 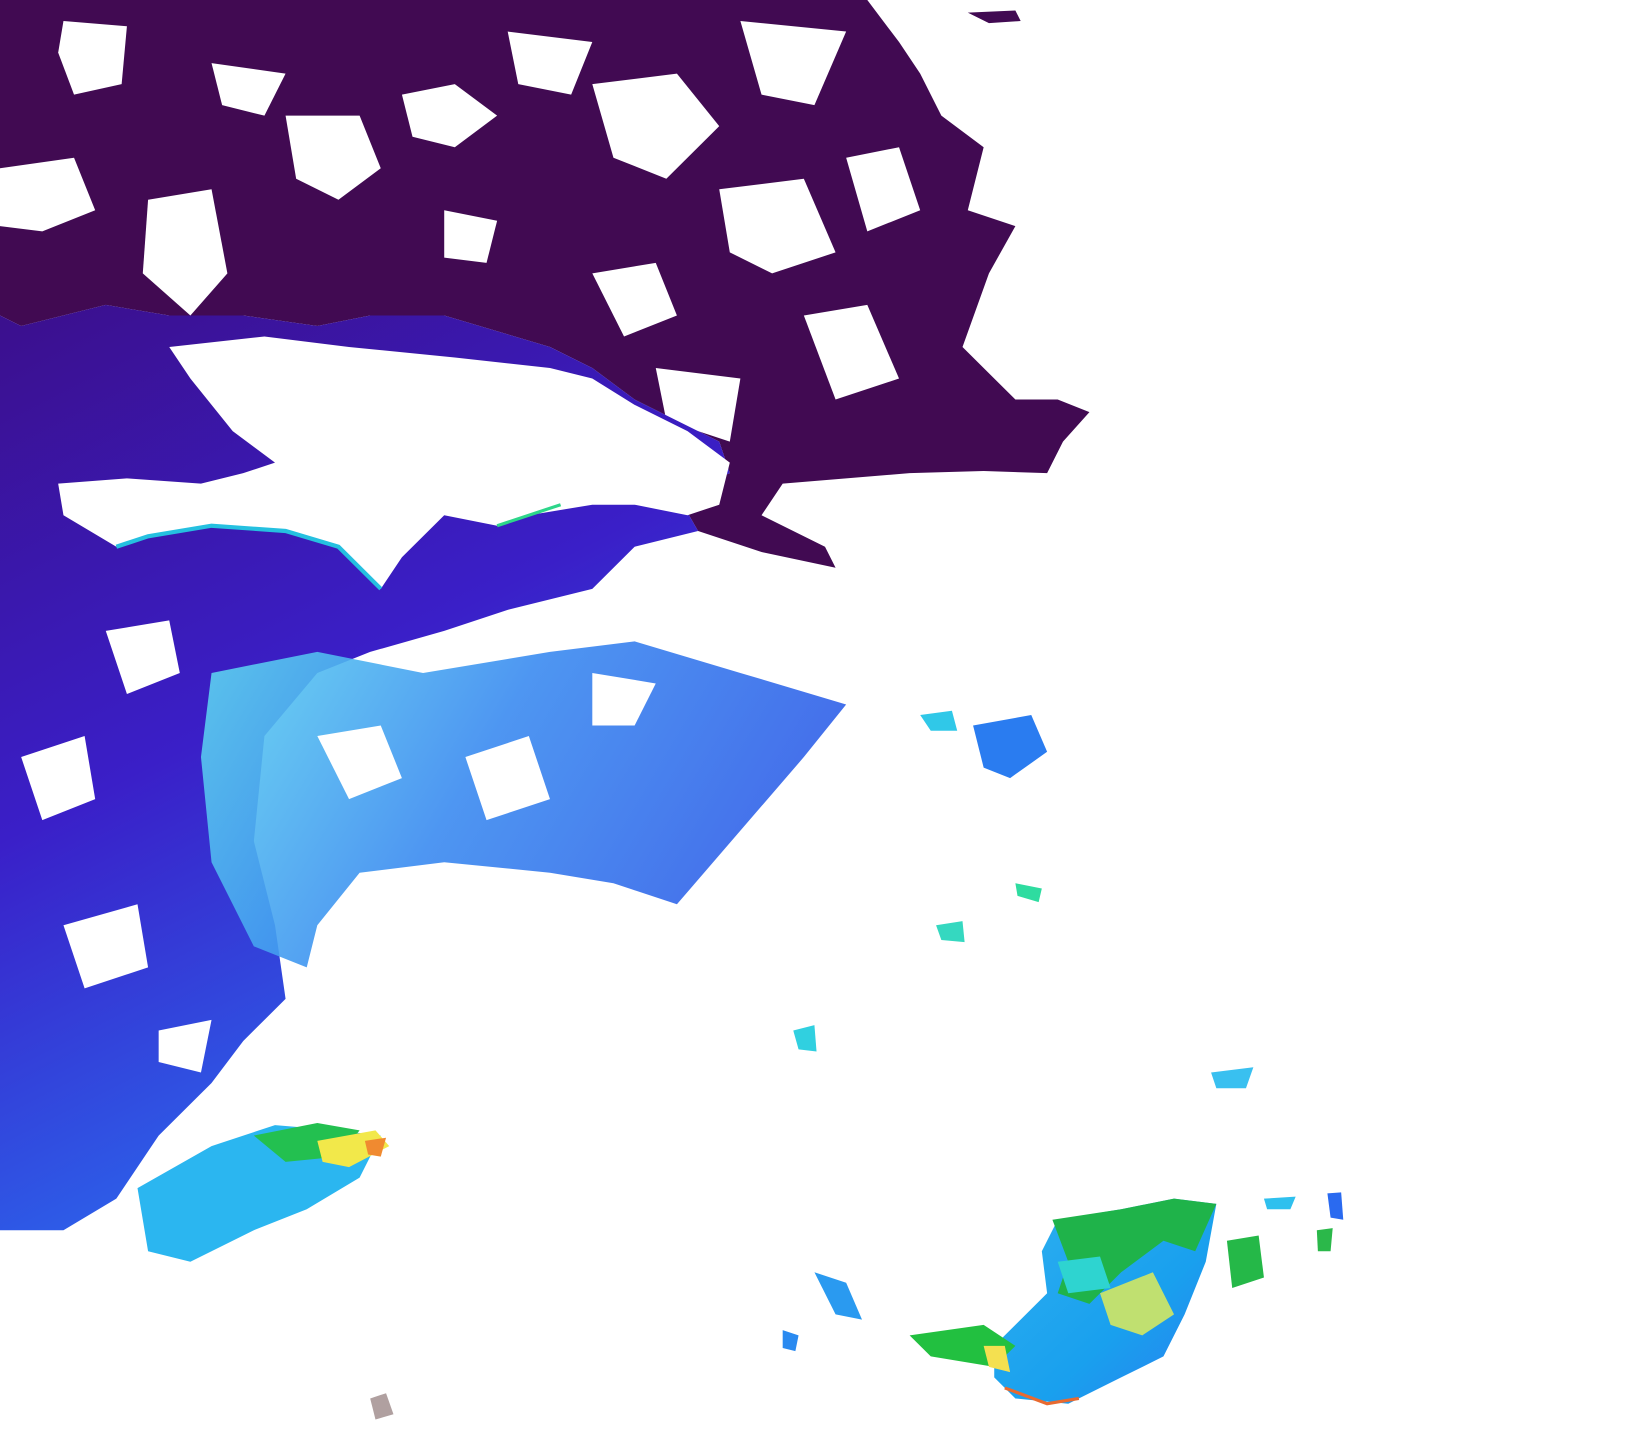 I want to click on southwest-bloom, so click(x=263, y=1192).